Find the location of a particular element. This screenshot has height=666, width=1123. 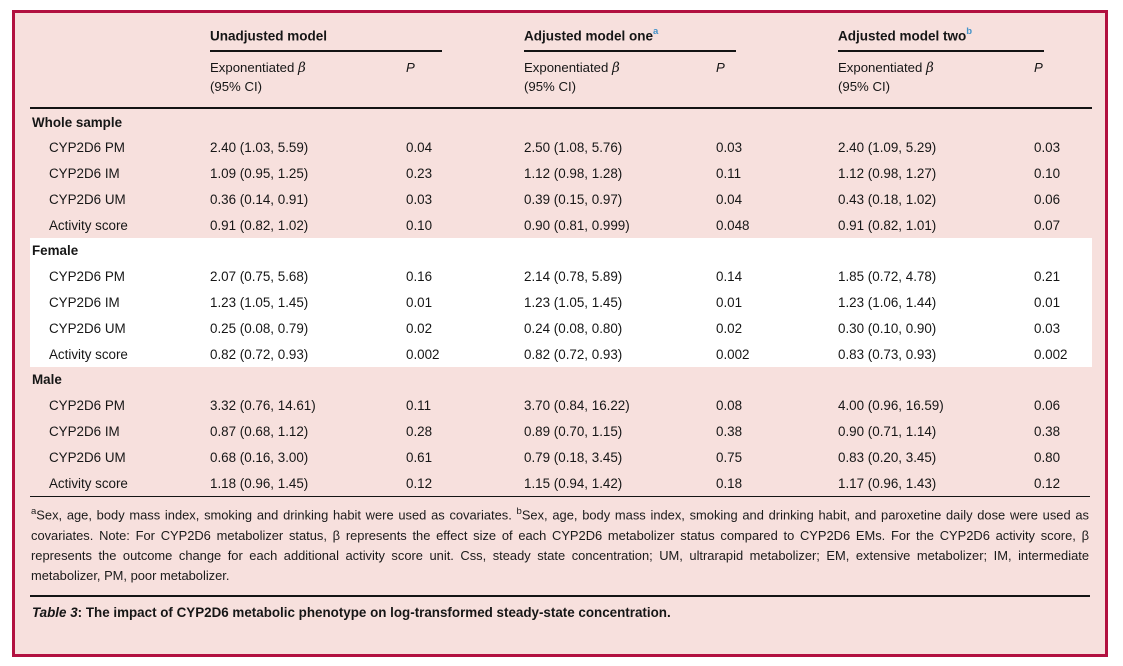

beta-ci-cell: 1.17 (0.96, 1.43) is located at coordinates (887, 483).